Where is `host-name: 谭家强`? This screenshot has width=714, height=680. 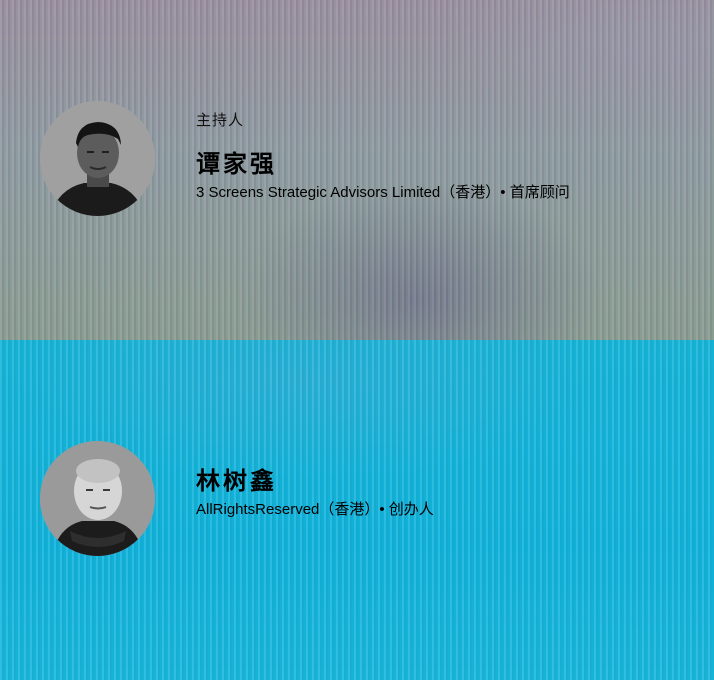
host-name: 谭家强 is located at coordinates (236, 164).